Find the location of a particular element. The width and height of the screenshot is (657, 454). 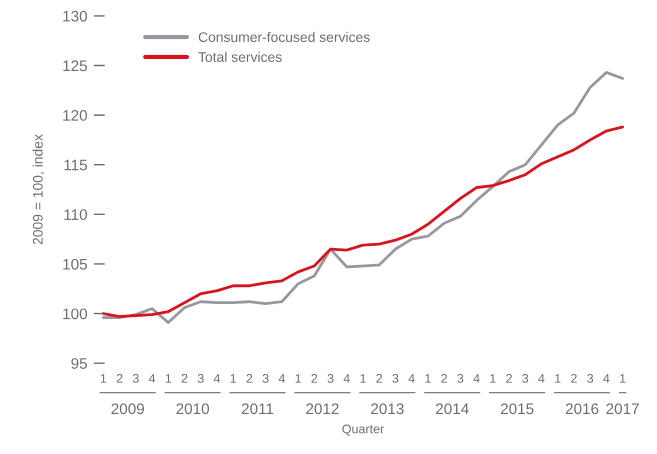

y-tick-label: 95 is located at coordinates (79, 363).